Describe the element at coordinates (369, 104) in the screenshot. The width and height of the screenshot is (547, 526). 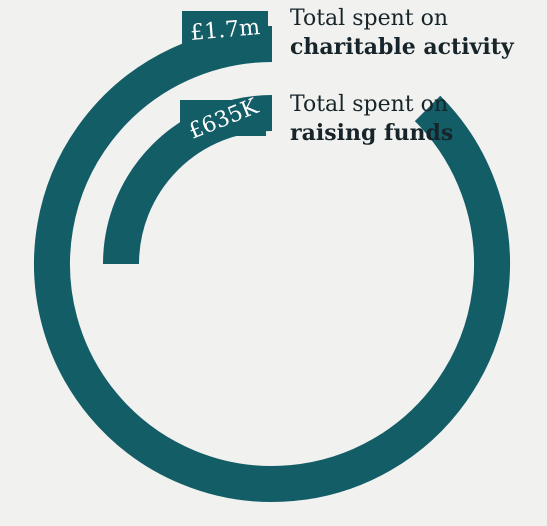
I see `legend-raising-line1: Total spent on` at that location.